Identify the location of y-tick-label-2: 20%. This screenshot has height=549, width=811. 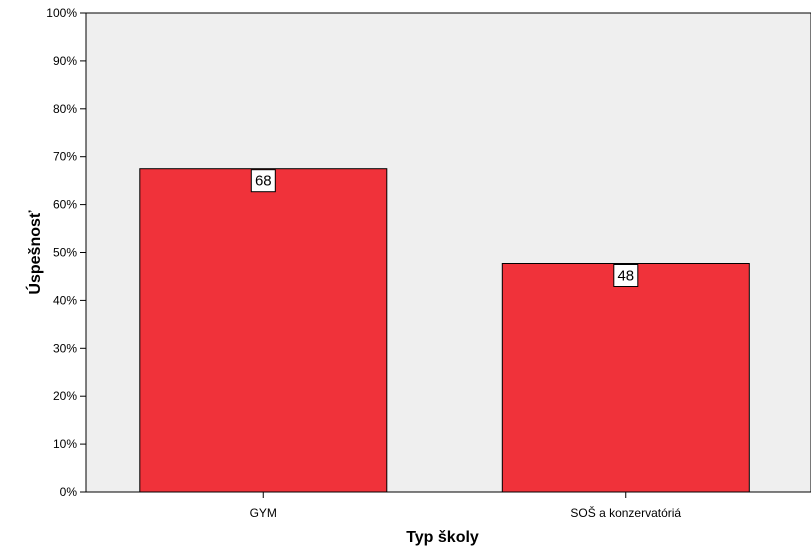
(65, 396).